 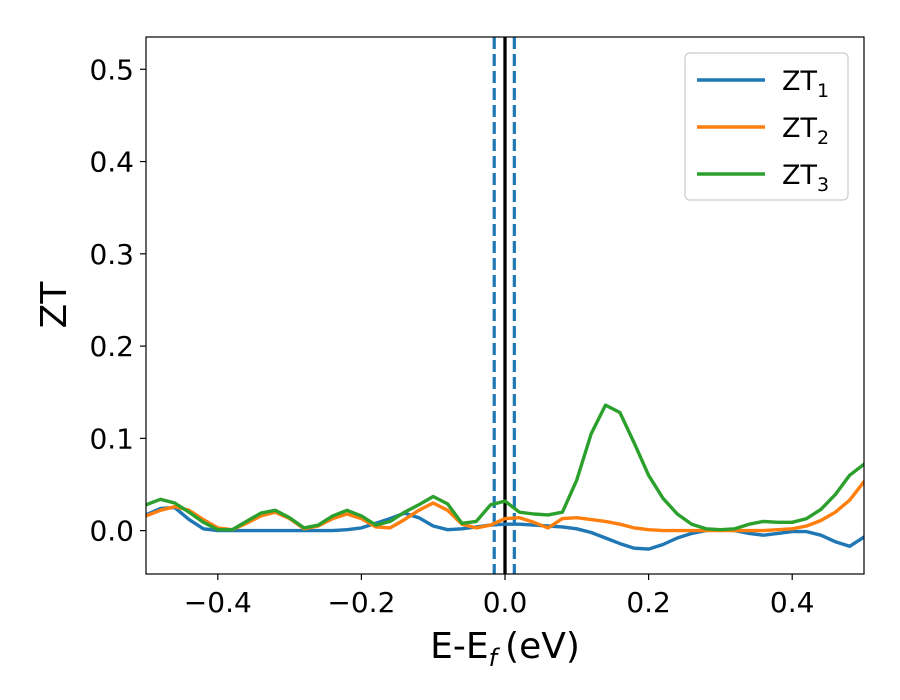 I want to click on y-tick-label: 0.3, so click(x=111, y=254).